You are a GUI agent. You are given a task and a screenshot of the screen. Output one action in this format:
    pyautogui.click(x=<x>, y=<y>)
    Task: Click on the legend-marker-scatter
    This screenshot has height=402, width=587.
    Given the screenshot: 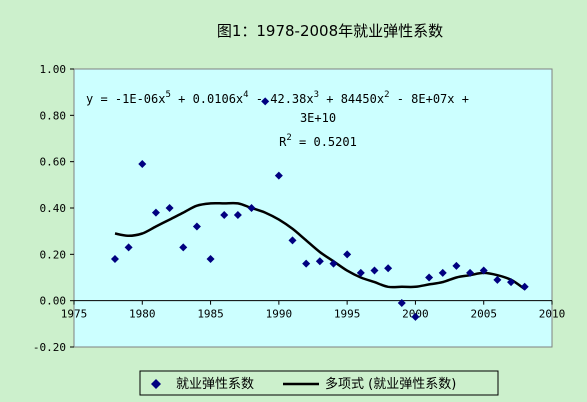 What is the action you would take?
    pyautogui.click(x=156, y=384)
    